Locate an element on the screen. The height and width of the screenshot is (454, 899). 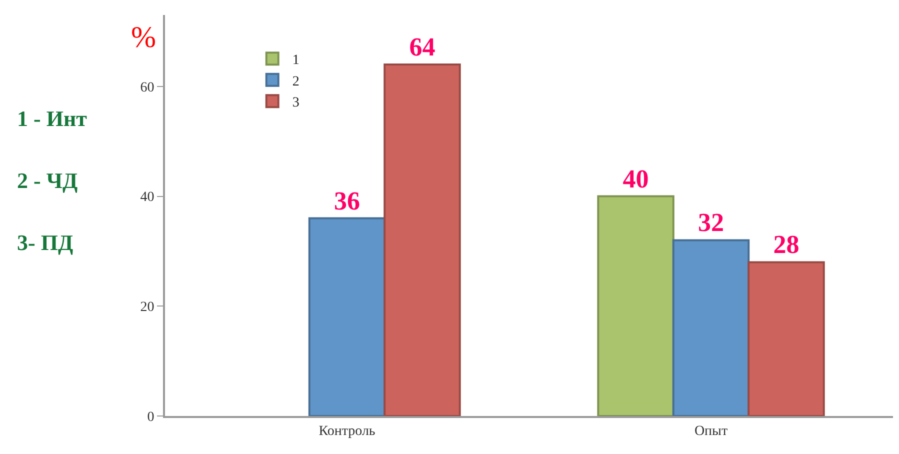
y-tick-label: 60 is located at coordinates (147, 88).